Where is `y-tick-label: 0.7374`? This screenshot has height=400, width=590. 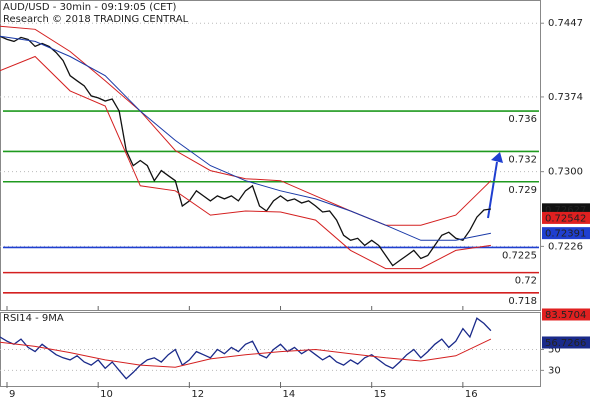
y-tick-label: 0.7374 is located at coordinates (565, 97).